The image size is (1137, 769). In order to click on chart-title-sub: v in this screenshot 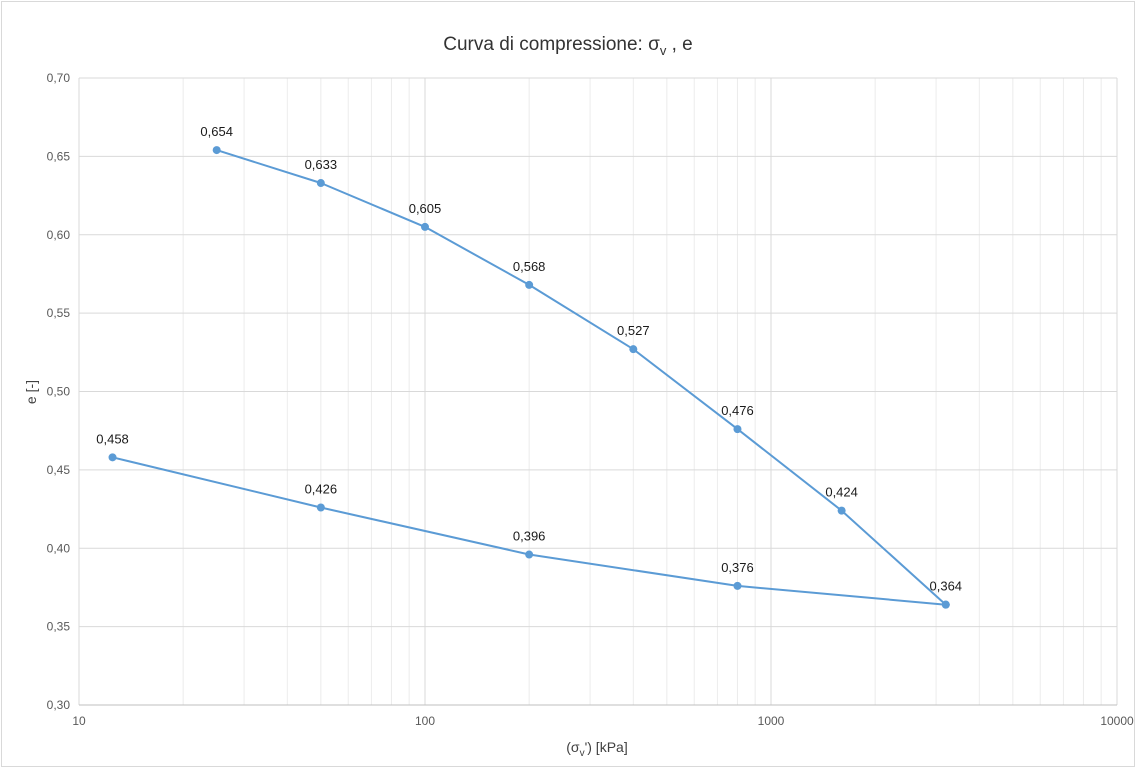, I will do `click(663, 50)`.